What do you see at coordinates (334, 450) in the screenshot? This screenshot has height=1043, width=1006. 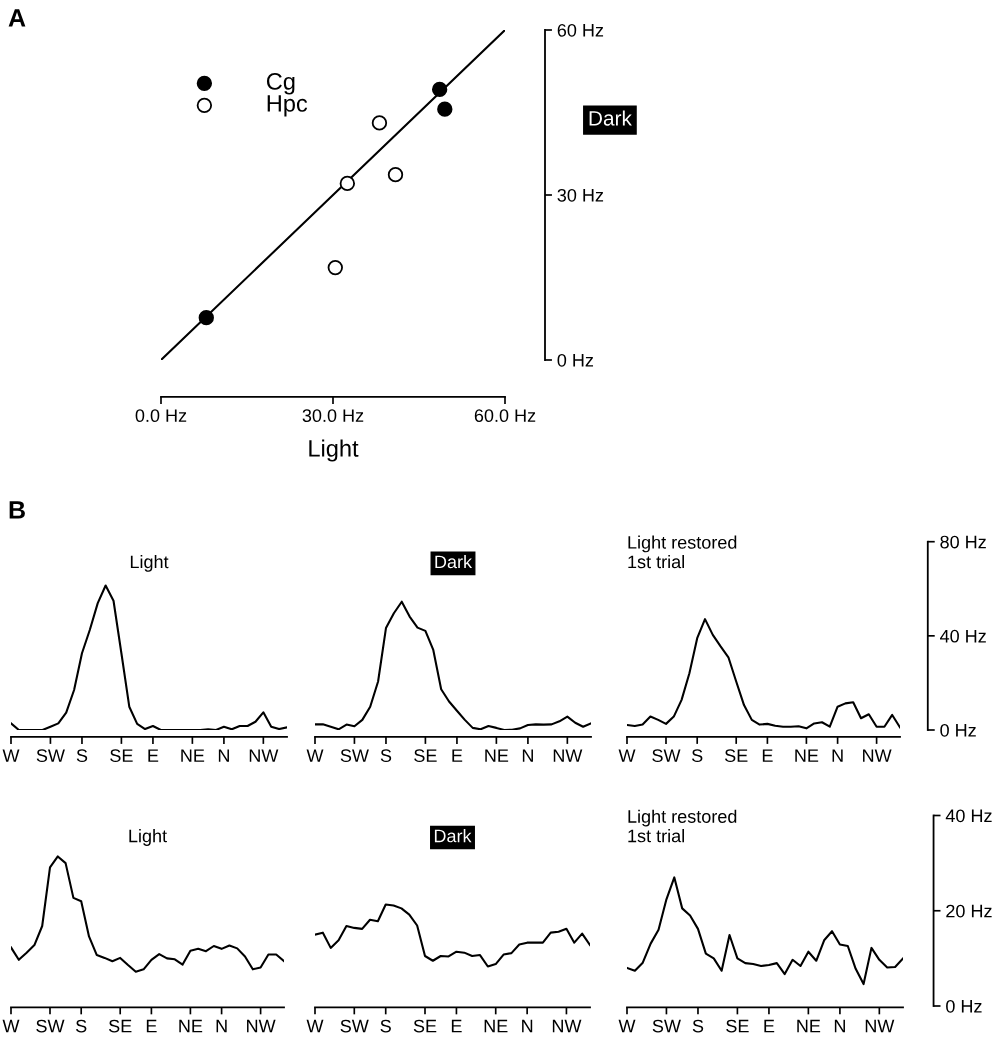 I see `x-axis-title: Light` at bounding box center [334, 450].